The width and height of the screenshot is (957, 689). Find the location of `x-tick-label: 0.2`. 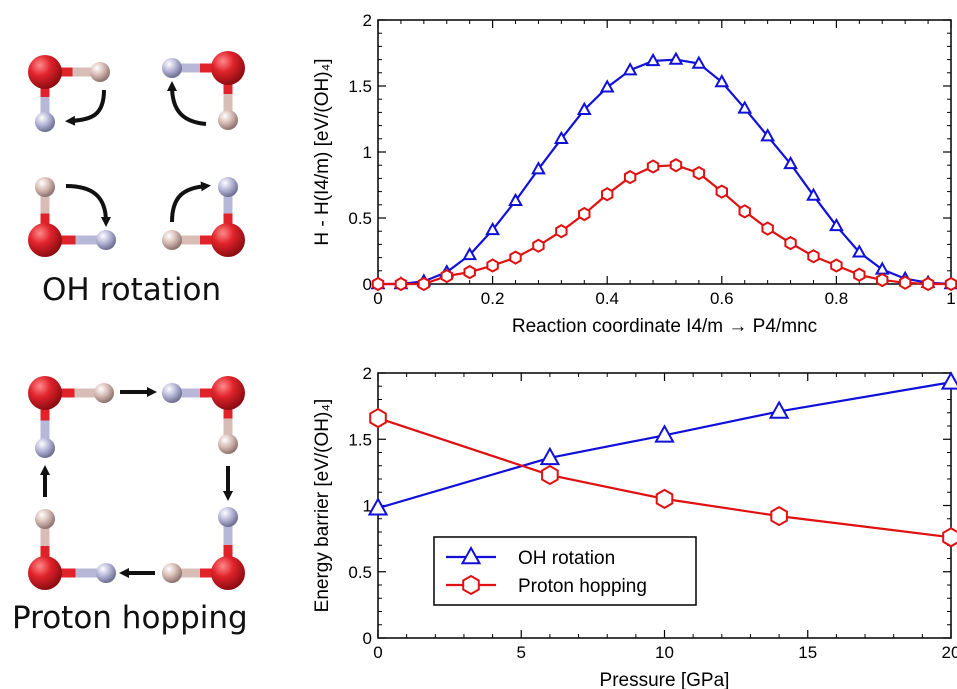

x-tick-label: 0.2 is located at coordinates (493, 298).